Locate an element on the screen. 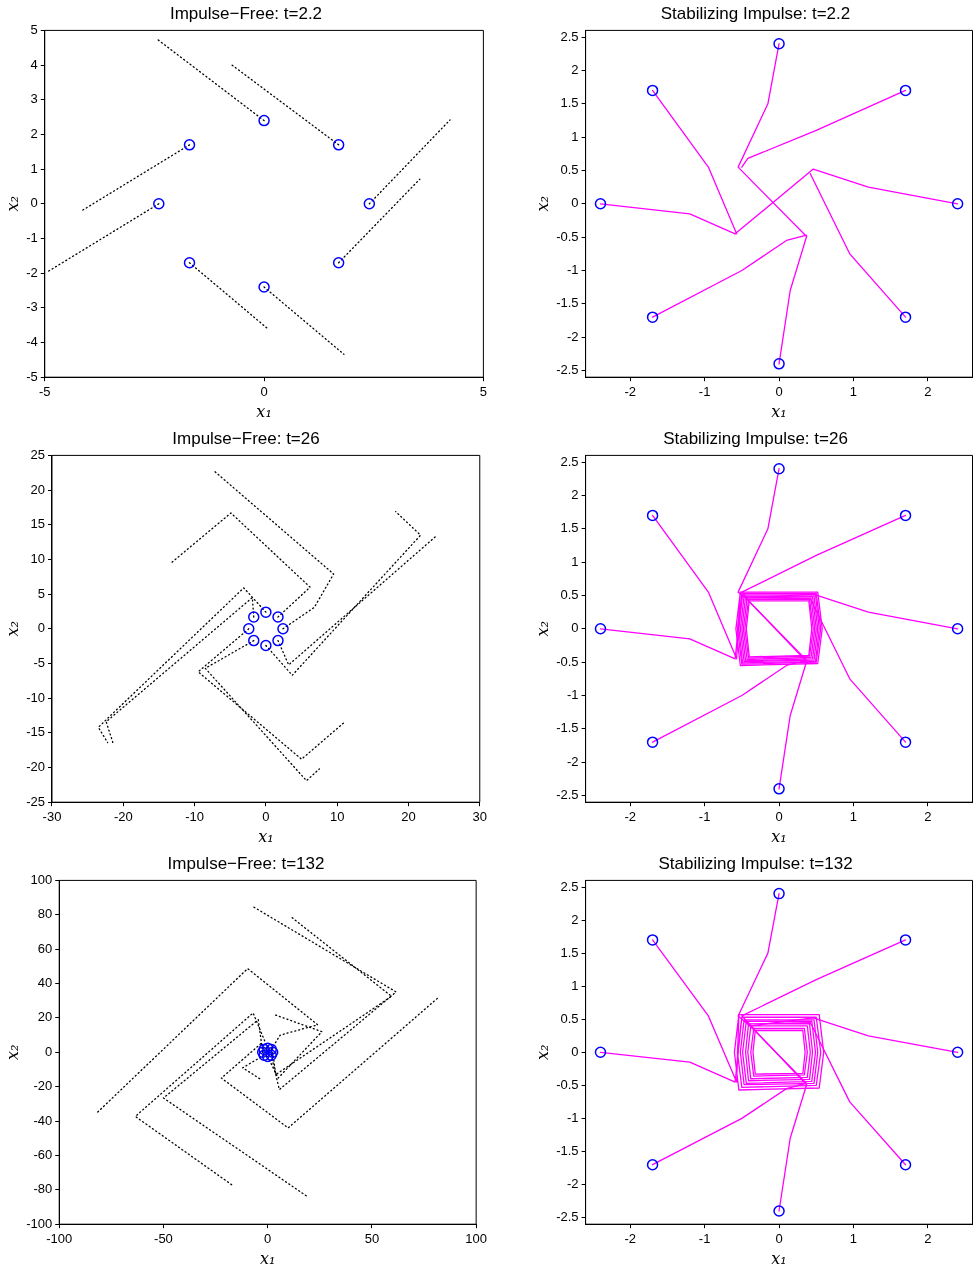  x-tick-label: 10 is located at coordinates (337, 816).